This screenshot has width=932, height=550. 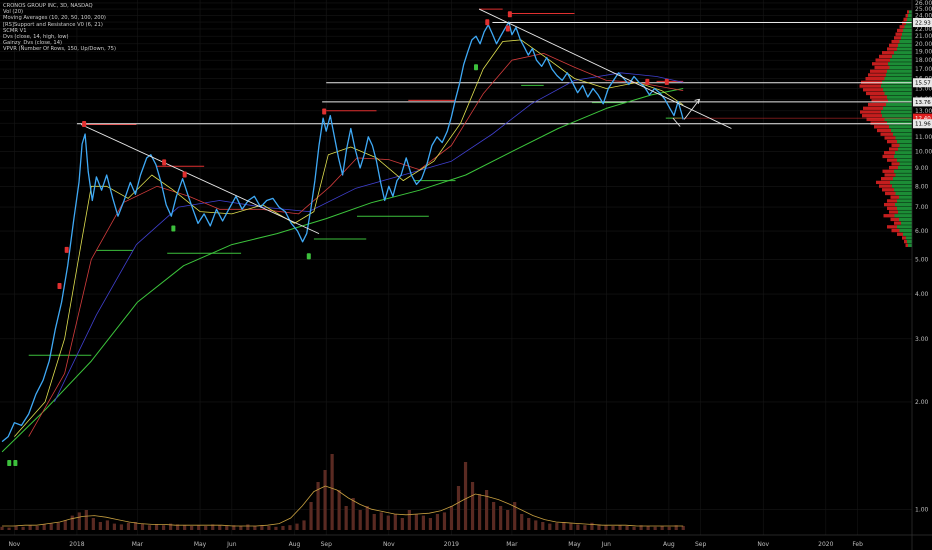 What do you see at coordinates (922, 259) in the screenshot?
I see `y-tick-label: 5.00` at bounding box center [922, 259].